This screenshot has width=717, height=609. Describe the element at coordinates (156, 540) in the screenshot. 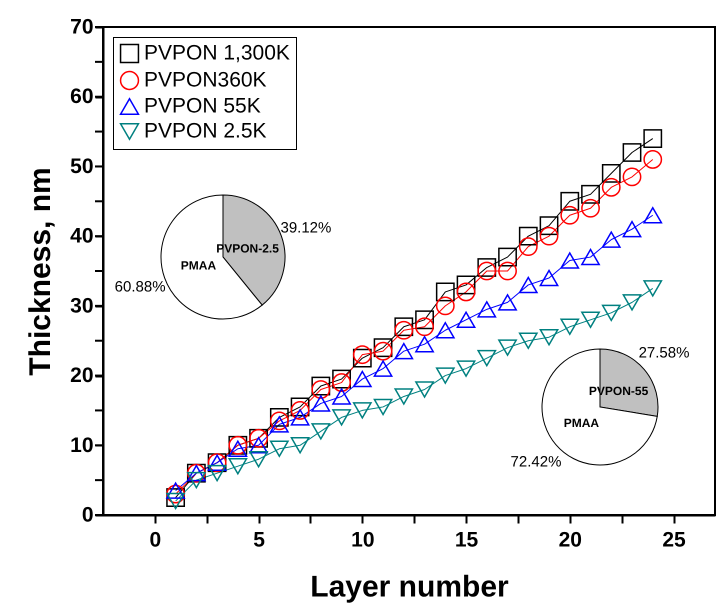

I see `x-tick-label: 0` at that location.